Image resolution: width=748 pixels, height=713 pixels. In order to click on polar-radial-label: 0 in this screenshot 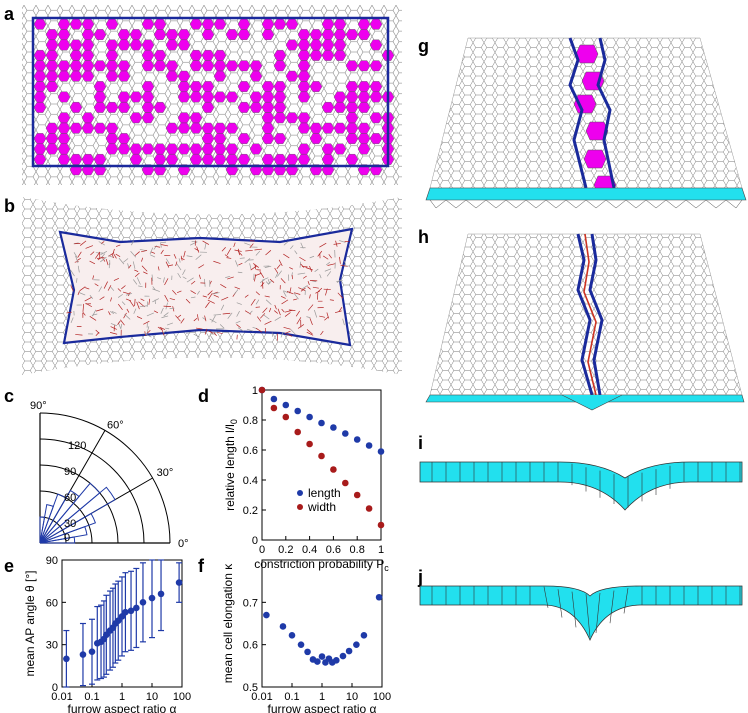, I will do `click(67, 538)`.